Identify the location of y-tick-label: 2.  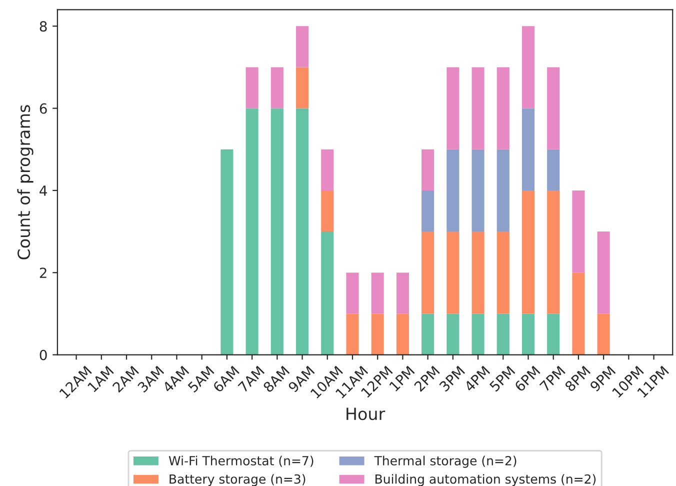
(43, 273).